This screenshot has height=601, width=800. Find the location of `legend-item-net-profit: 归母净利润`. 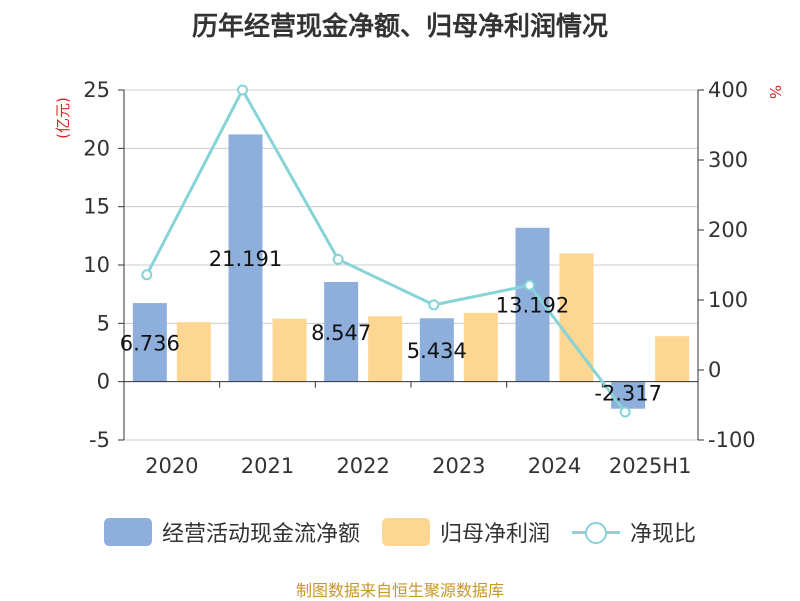

legend-item-net-profit: 归母净利润 is located at coordinates (465, 532).